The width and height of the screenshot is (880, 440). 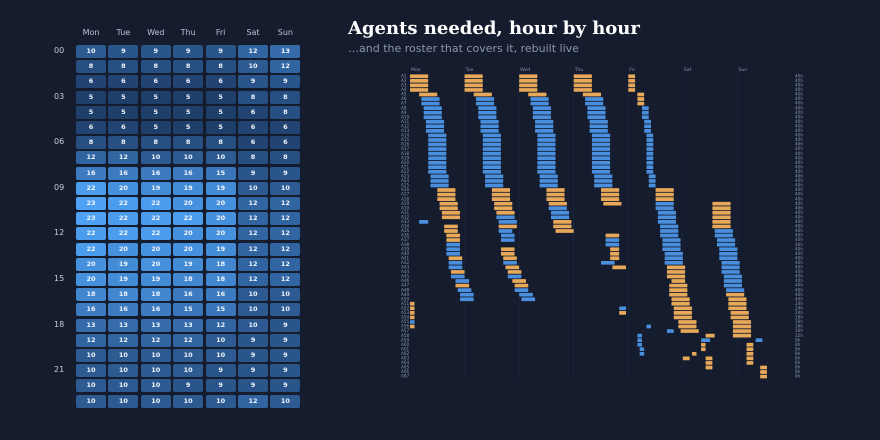 What do you see at coordinates (188, 173) in the screenshot?
I see `heatmap-cell: 16` at bounding box center [188, 173].